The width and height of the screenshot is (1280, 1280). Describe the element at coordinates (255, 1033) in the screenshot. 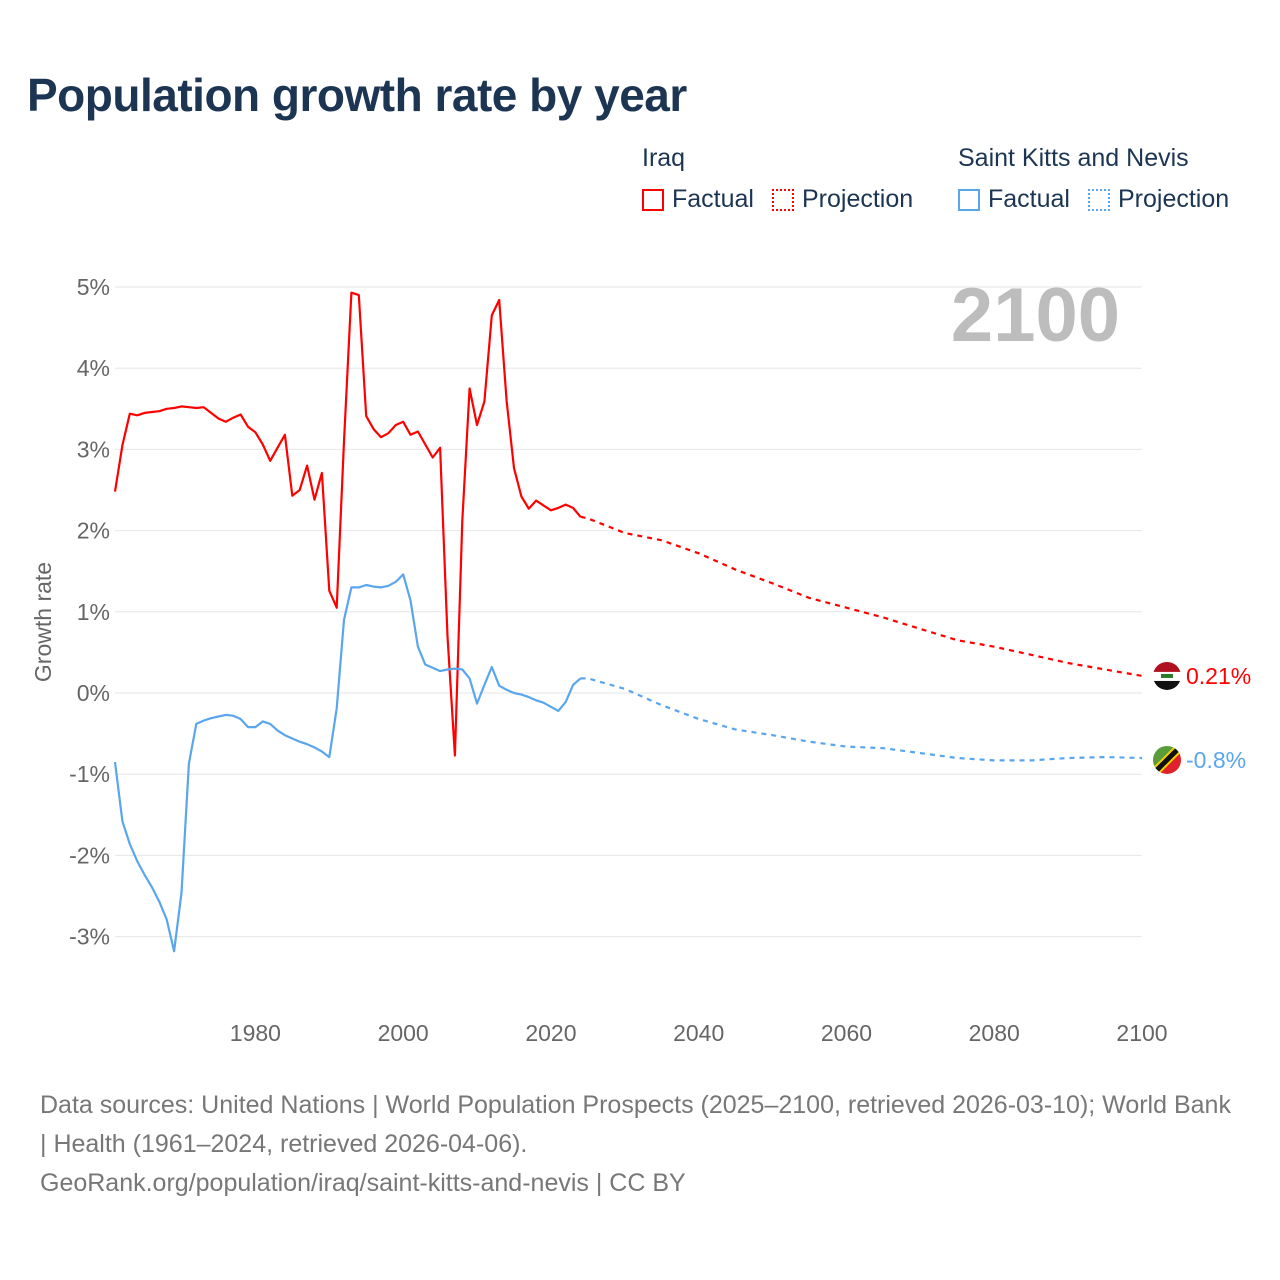

I see `x-tick-label: 1980` at that location.